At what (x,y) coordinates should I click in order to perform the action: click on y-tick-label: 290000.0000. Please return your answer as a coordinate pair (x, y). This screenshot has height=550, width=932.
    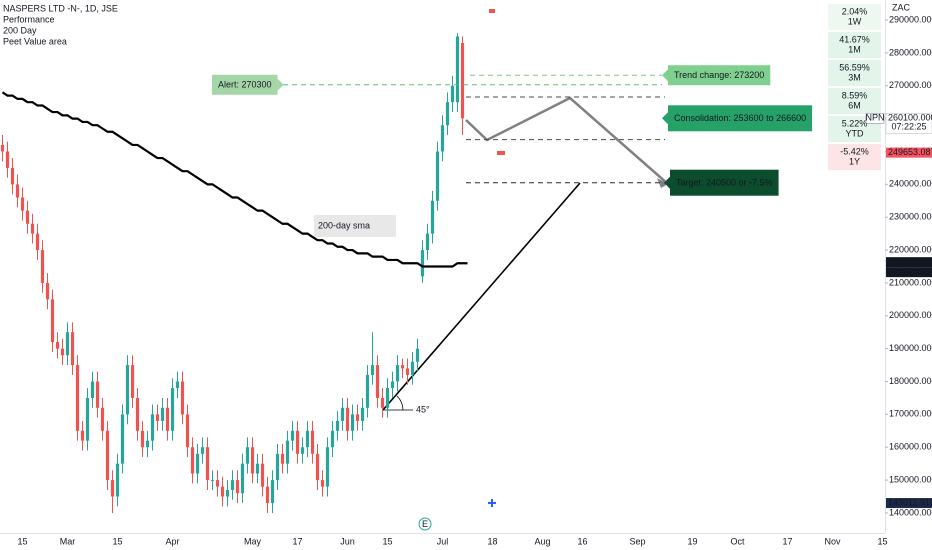
    Looking at the image, I should click on (910, 19).